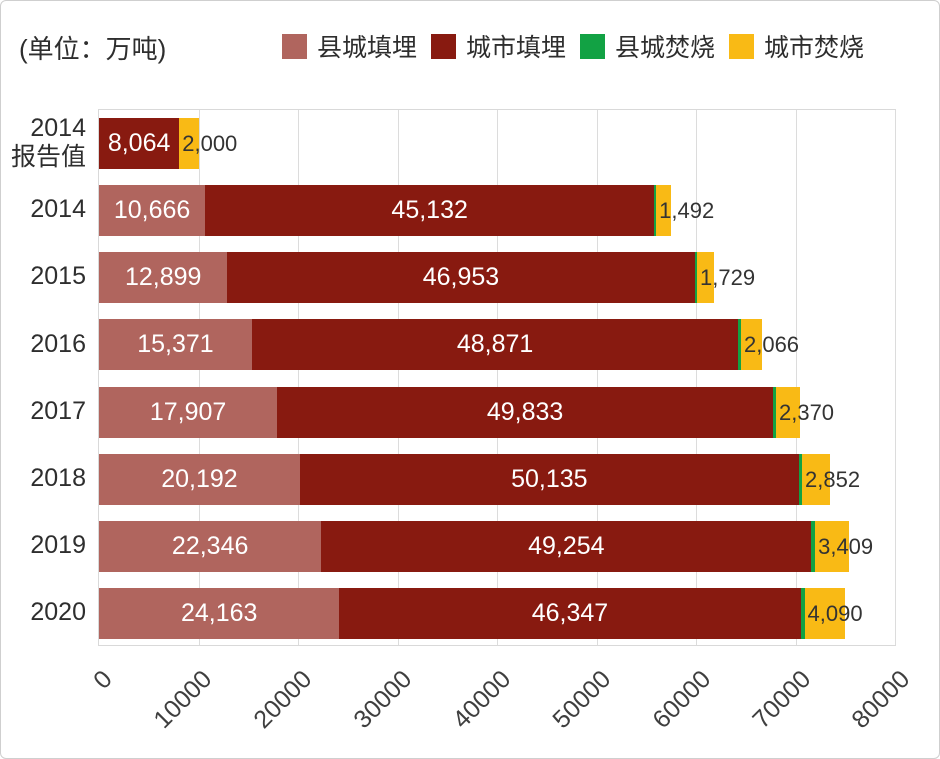 The image size is (940, 759). I want to click on bar-row-2014-报告值: 8,064 2,000, so click(497, 143).